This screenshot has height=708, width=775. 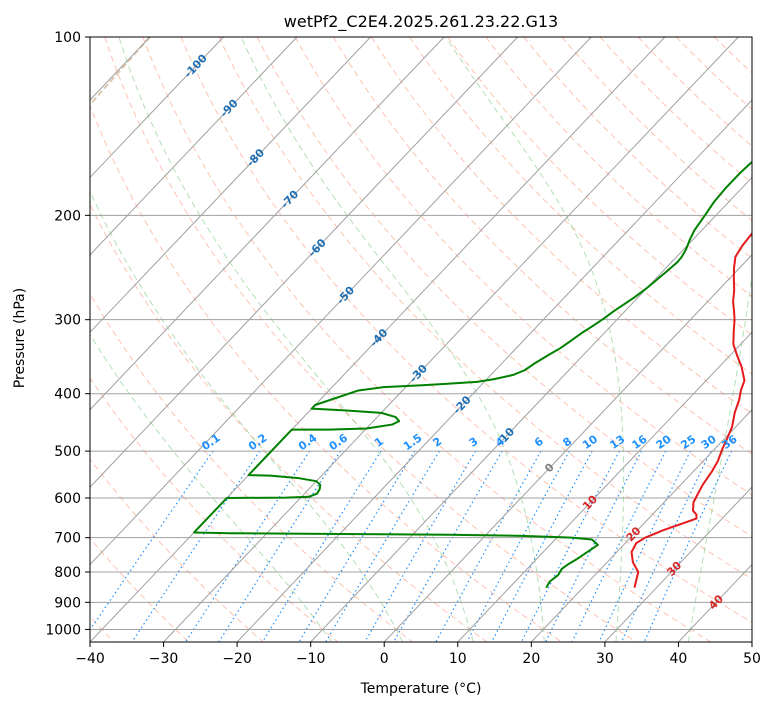 What do you see at coordinates (67, 321) in the screenshot?
I see `y-tick-label: 300` at bounding box center [67, 321].